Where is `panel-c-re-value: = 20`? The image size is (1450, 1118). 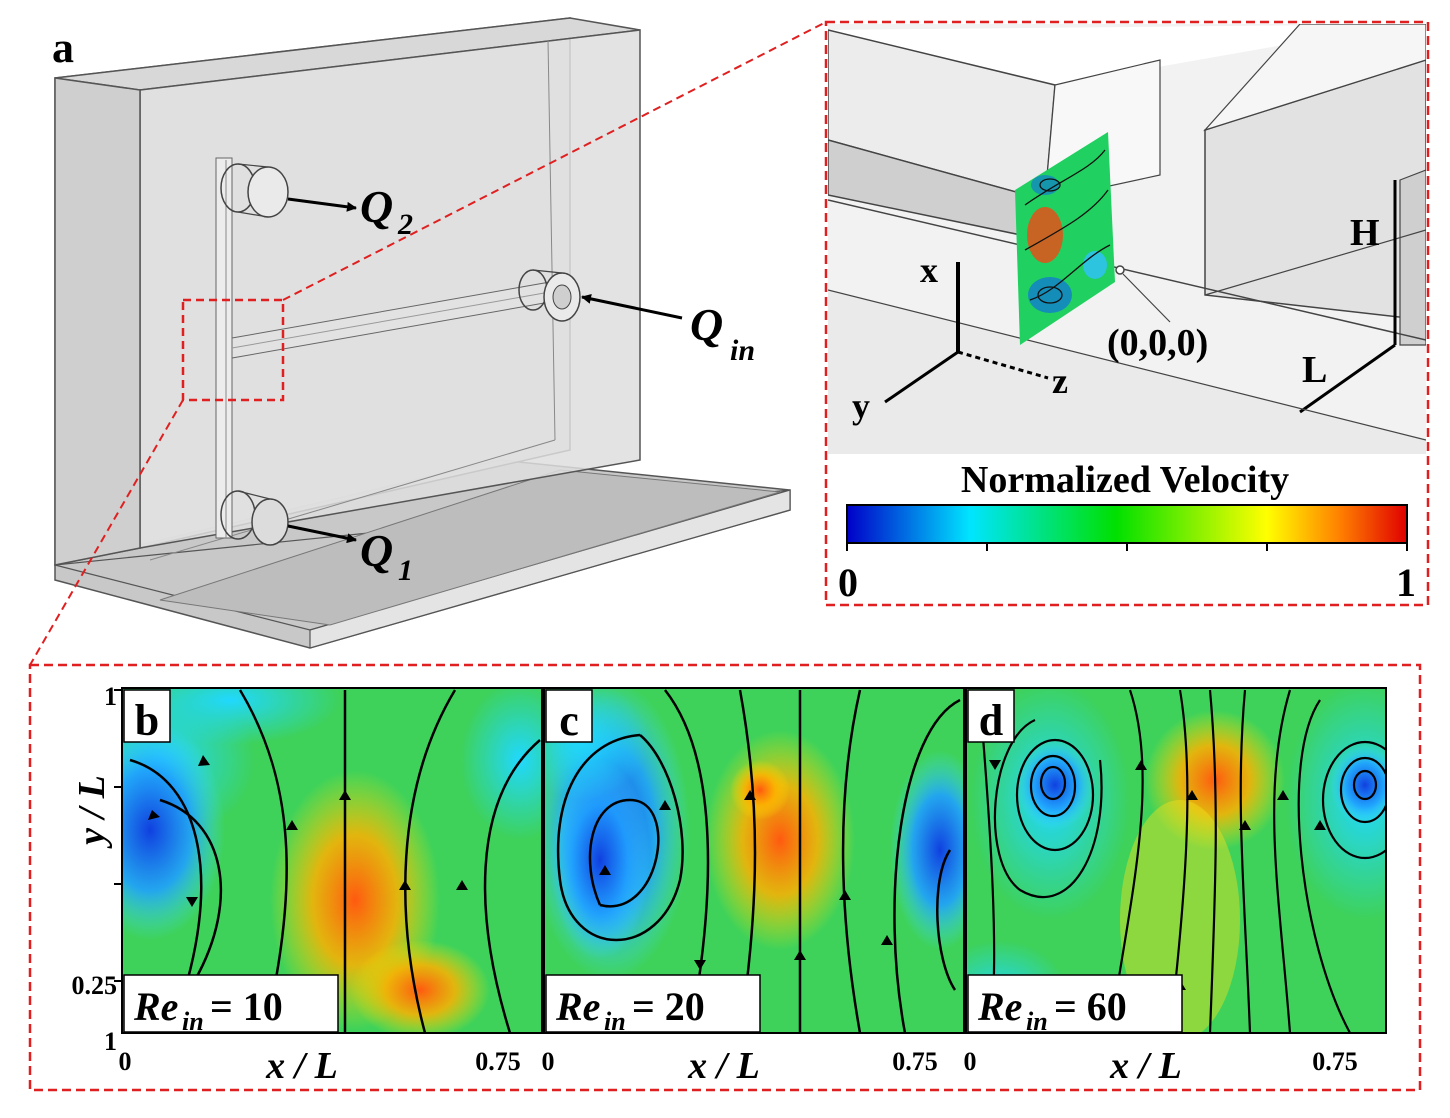 panel-c-re-value: = 20 is located at coordinates (668, 1006).